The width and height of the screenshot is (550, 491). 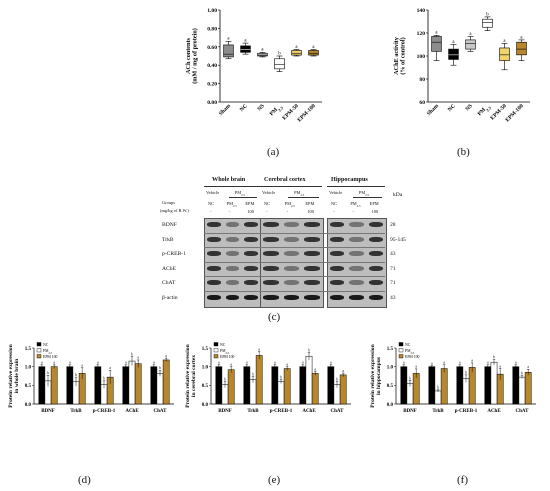 What do you see at coordinates (393, 225) in the screenshot?
I see `kda-value: 28` at bounding box center [393, 225].